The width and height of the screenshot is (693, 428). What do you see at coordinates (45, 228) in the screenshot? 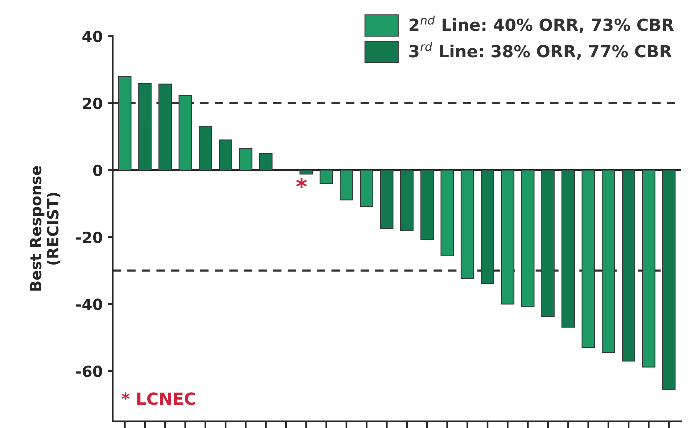
I see `y-axis-title: Best Response (RECIST)` at bounding box center [45, 228].